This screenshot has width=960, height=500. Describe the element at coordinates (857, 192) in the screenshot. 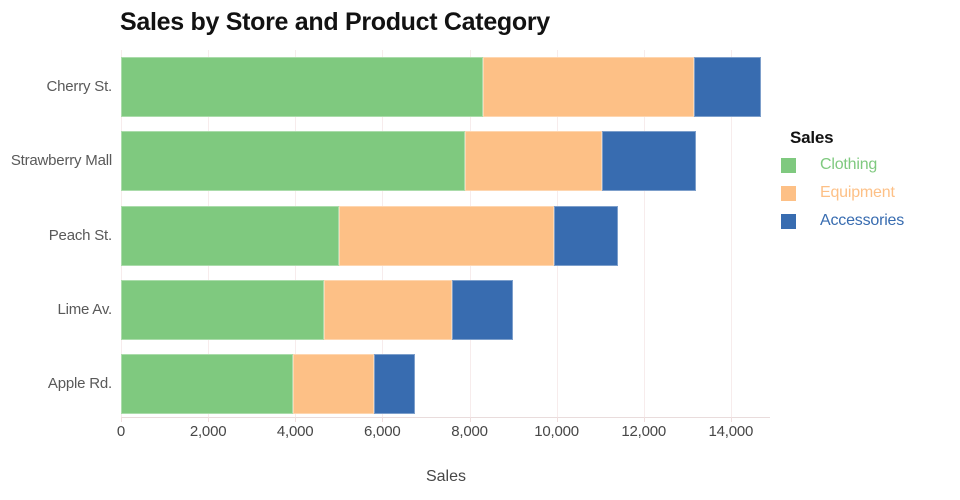

I see `legend-item-label: Equipment` at that location.